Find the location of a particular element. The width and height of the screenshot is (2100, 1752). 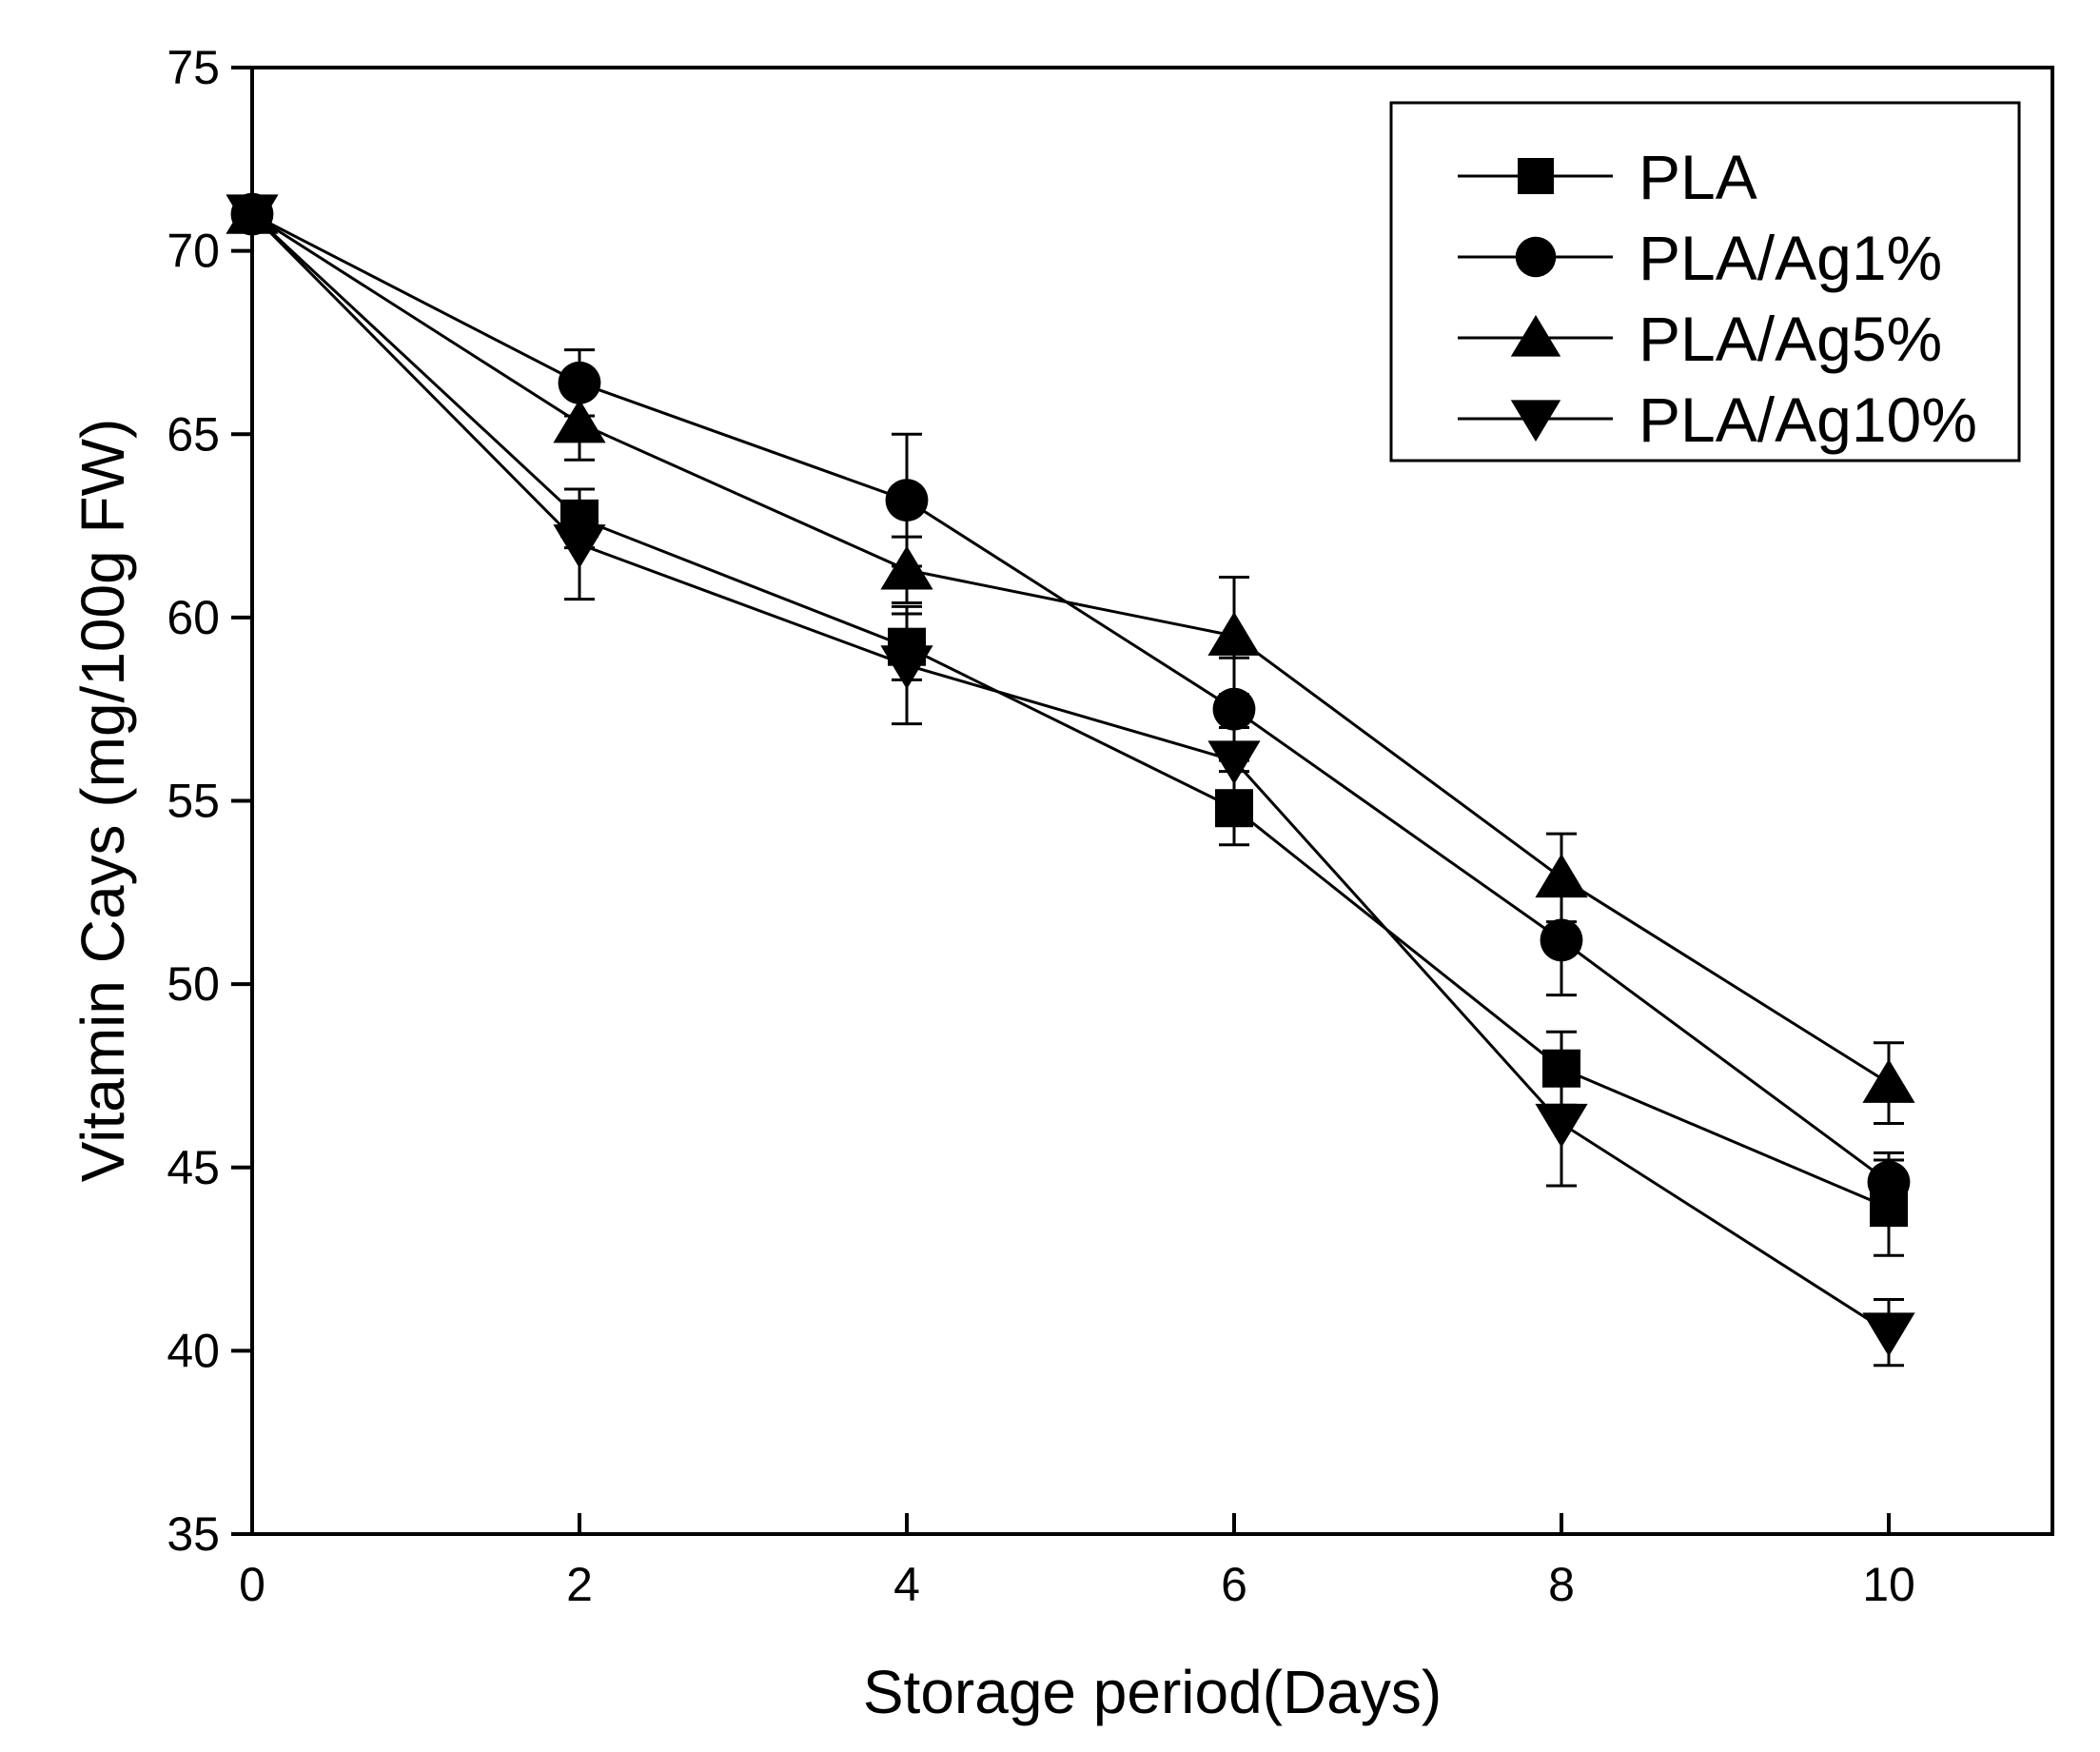

y-tick-label-35: 35 is located at coordinates (193, 1534).